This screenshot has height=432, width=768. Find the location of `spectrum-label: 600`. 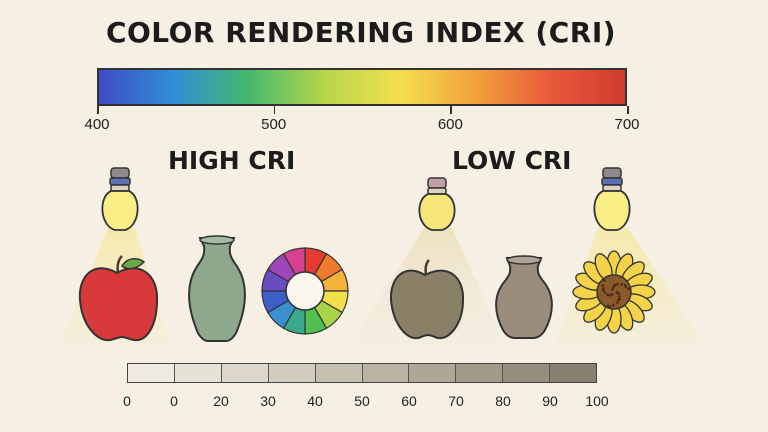

spectrum-label: 600 is located at coordinates (450, 124).